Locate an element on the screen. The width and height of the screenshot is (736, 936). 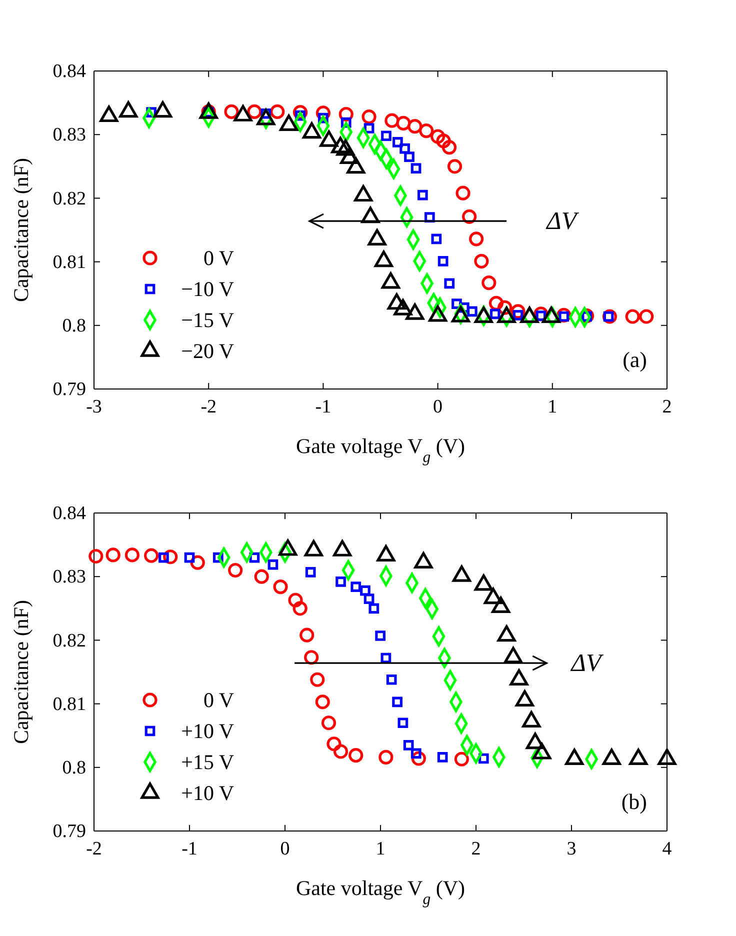
annotation: (a) is located at coordinates (634, 359).